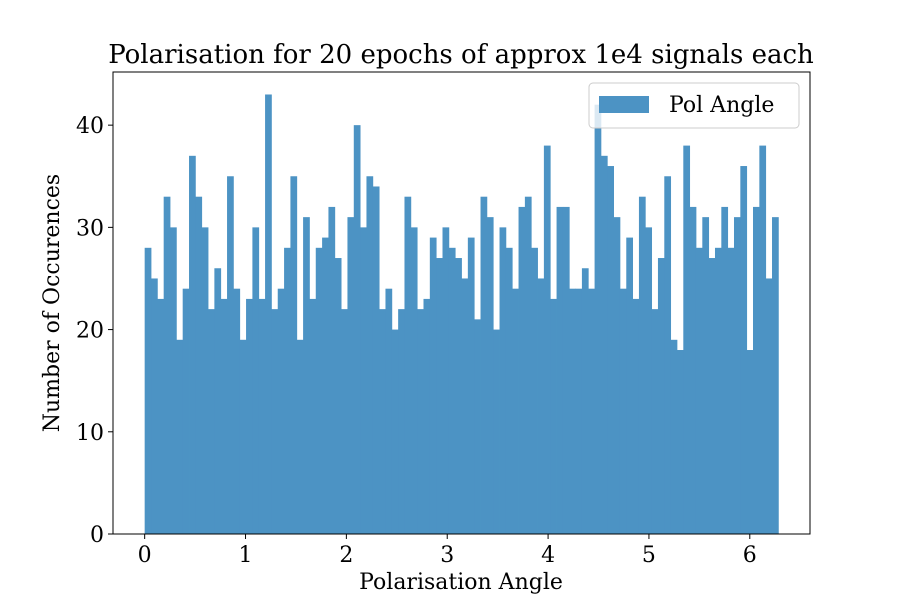 The height and width of the screenshot is (600, 900). I want to click on x-tick-label: 6, so click(750, 555).